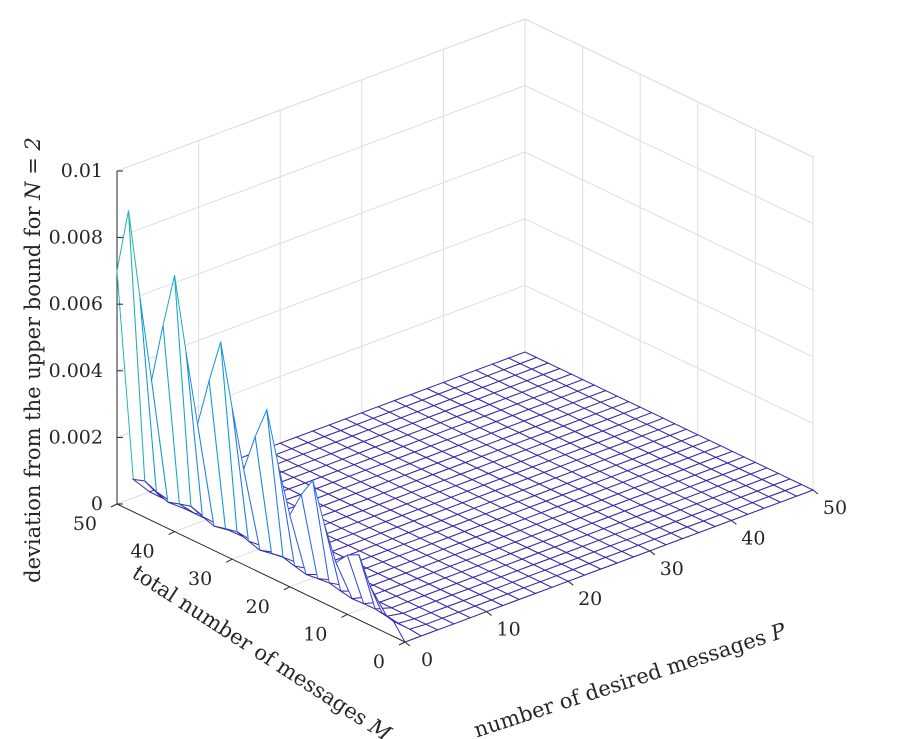 The width and height of the screenshot is (900, 739). Describe the element at coordinates (76, 437) in the screenshot. I see `z-tick-label: 0.002` at that location.